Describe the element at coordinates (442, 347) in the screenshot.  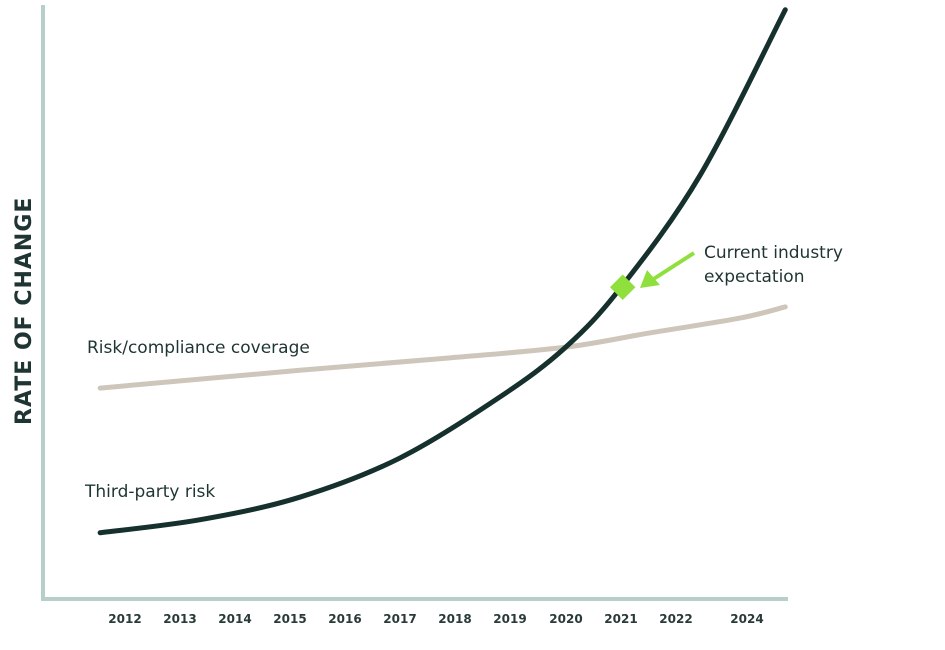
I see `series-line-coverage` at that location.